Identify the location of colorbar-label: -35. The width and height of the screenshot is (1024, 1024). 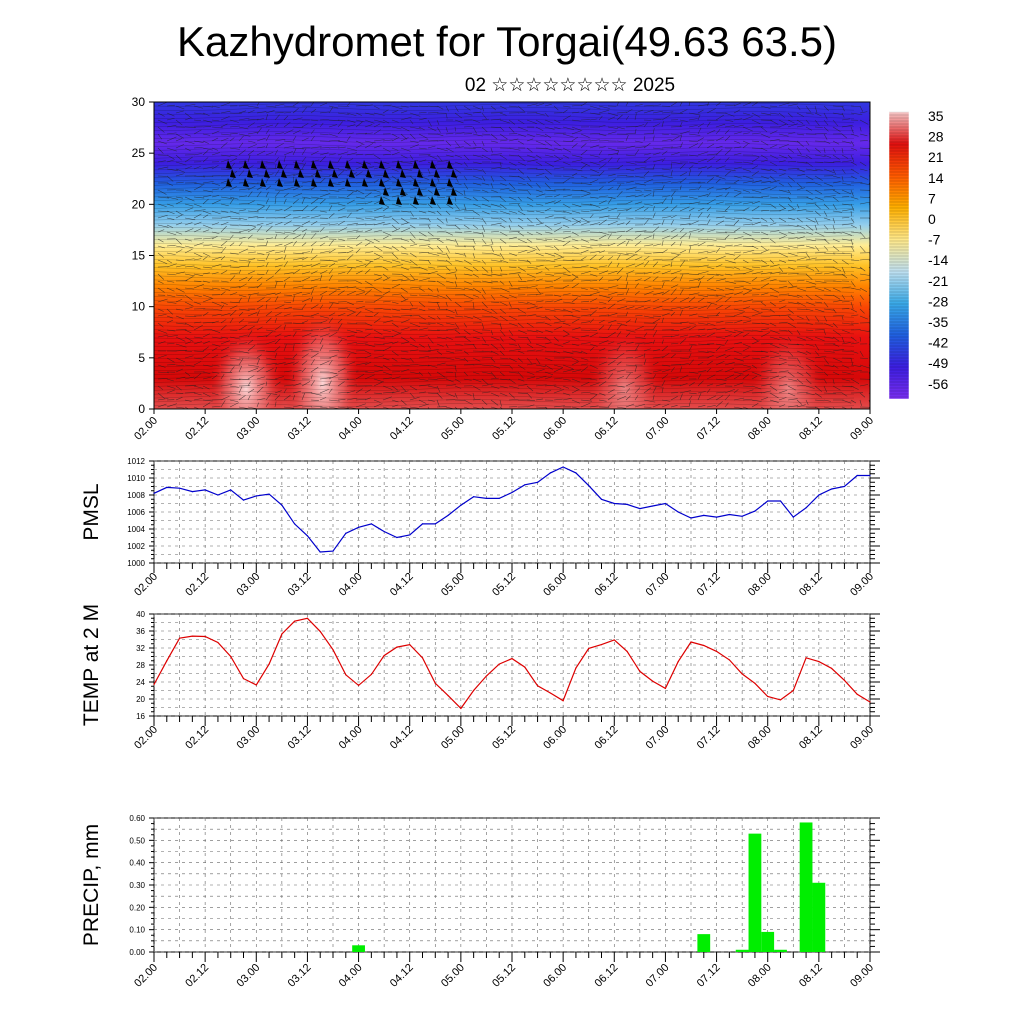
(938, 322).